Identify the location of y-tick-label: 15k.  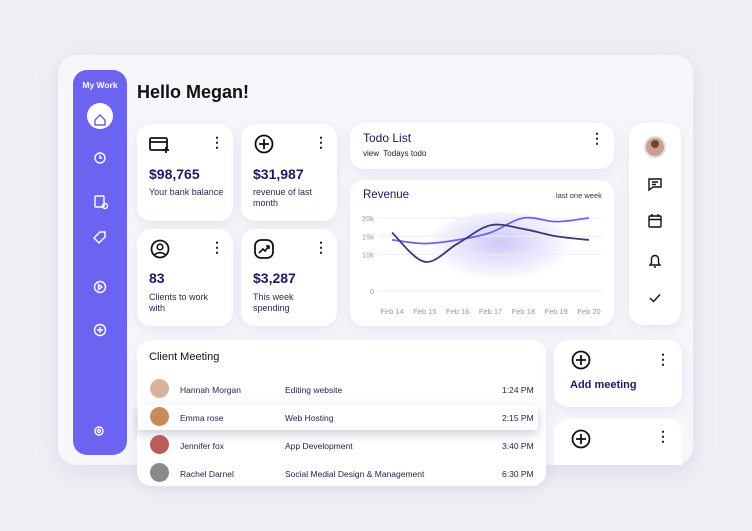
(368, 236).